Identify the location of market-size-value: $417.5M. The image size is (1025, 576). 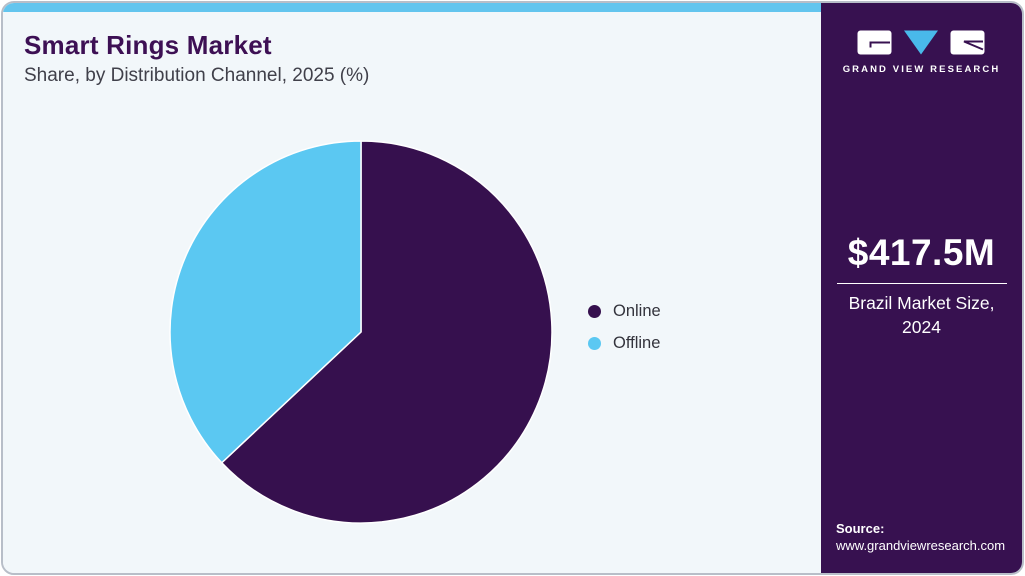
(921, 253).